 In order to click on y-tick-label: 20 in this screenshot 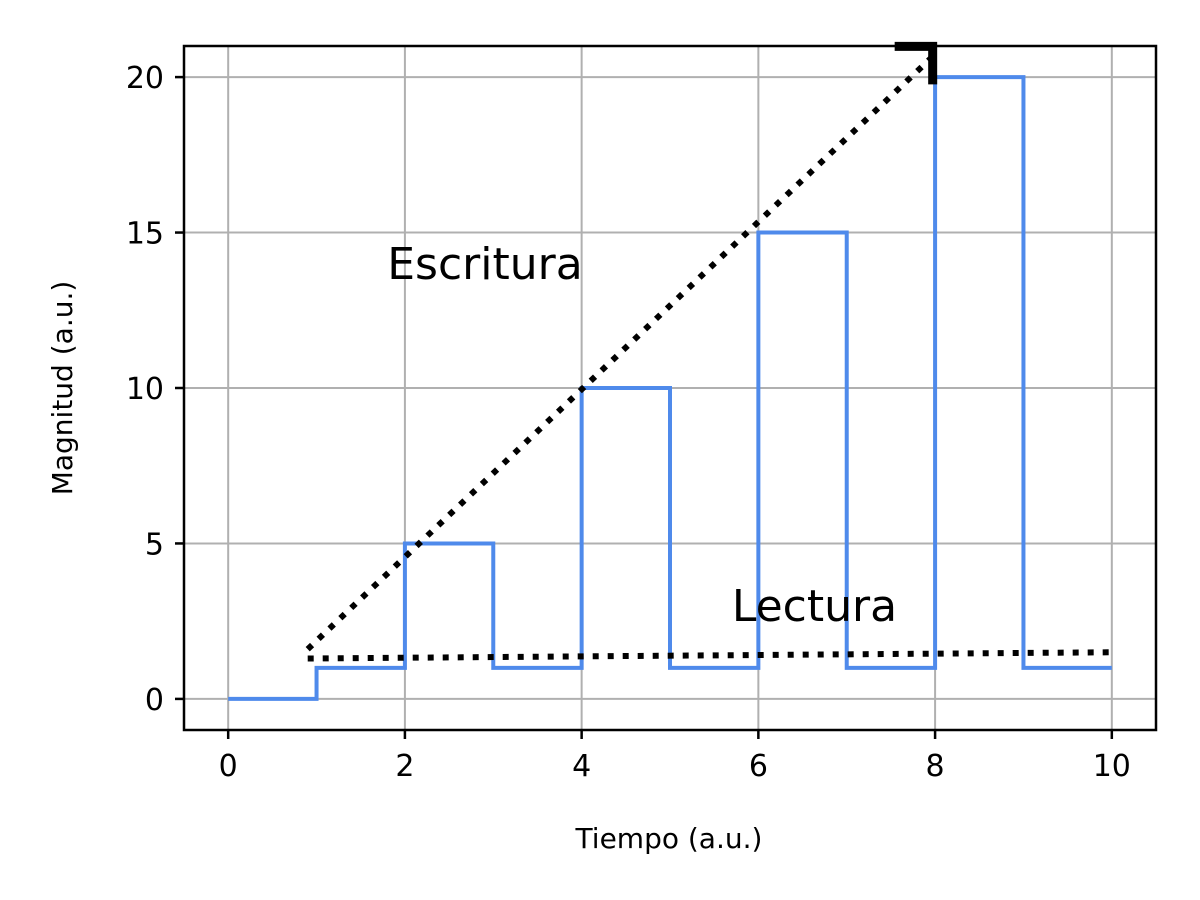, I will do `click(145, 78)`.